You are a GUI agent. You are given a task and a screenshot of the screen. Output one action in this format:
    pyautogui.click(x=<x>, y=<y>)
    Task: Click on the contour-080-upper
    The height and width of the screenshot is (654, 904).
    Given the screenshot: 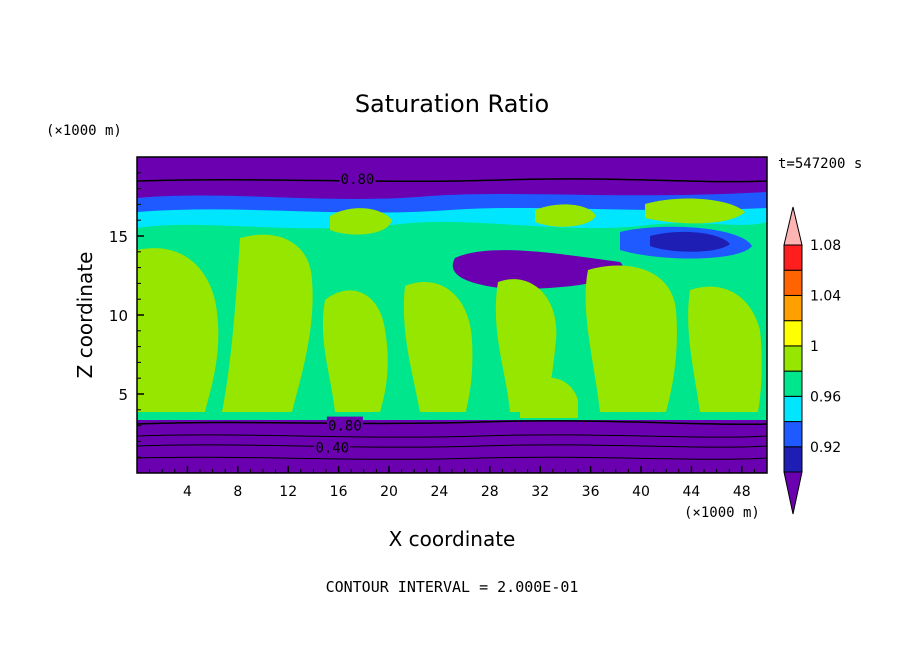 What is the action you would take?
    pyautogui.click(x=452, y=180)
    